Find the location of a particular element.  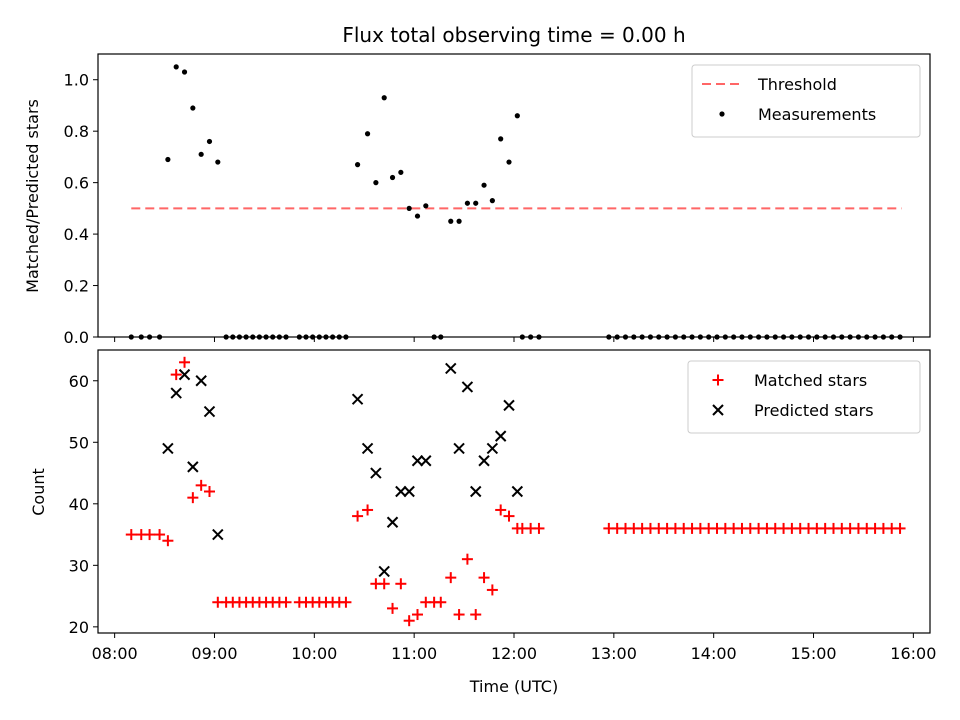

top-panel-y-label: Matched/Predicted stars is located at coordinates (32, 196).